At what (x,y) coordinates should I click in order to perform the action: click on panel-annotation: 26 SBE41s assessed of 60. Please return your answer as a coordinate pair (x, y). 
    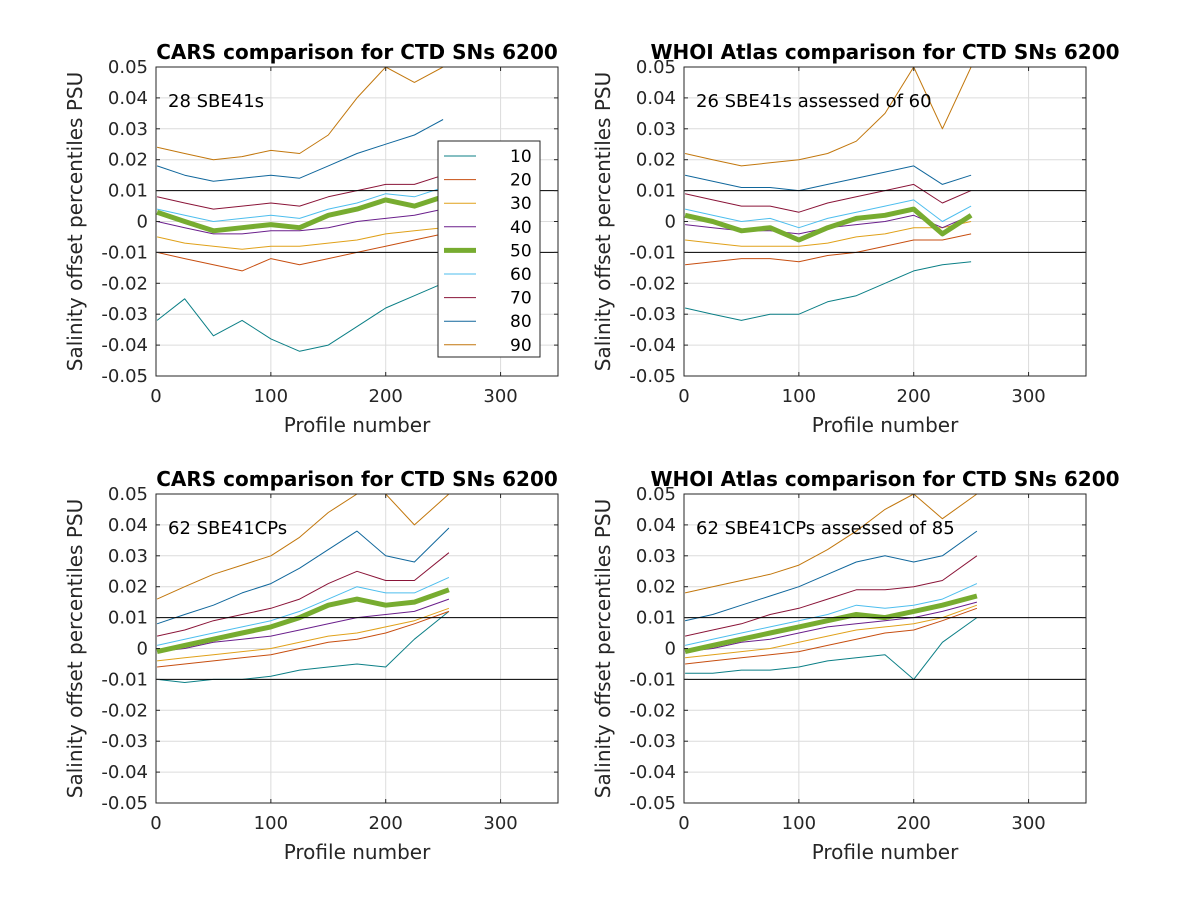
    Looking at the image, I should click on (814, 101).